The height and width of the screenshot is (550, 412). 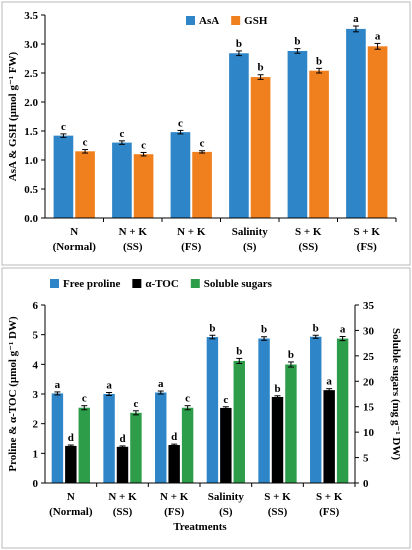 I want to click on y-tick-label: 2.0, so click(x=31, y=103).